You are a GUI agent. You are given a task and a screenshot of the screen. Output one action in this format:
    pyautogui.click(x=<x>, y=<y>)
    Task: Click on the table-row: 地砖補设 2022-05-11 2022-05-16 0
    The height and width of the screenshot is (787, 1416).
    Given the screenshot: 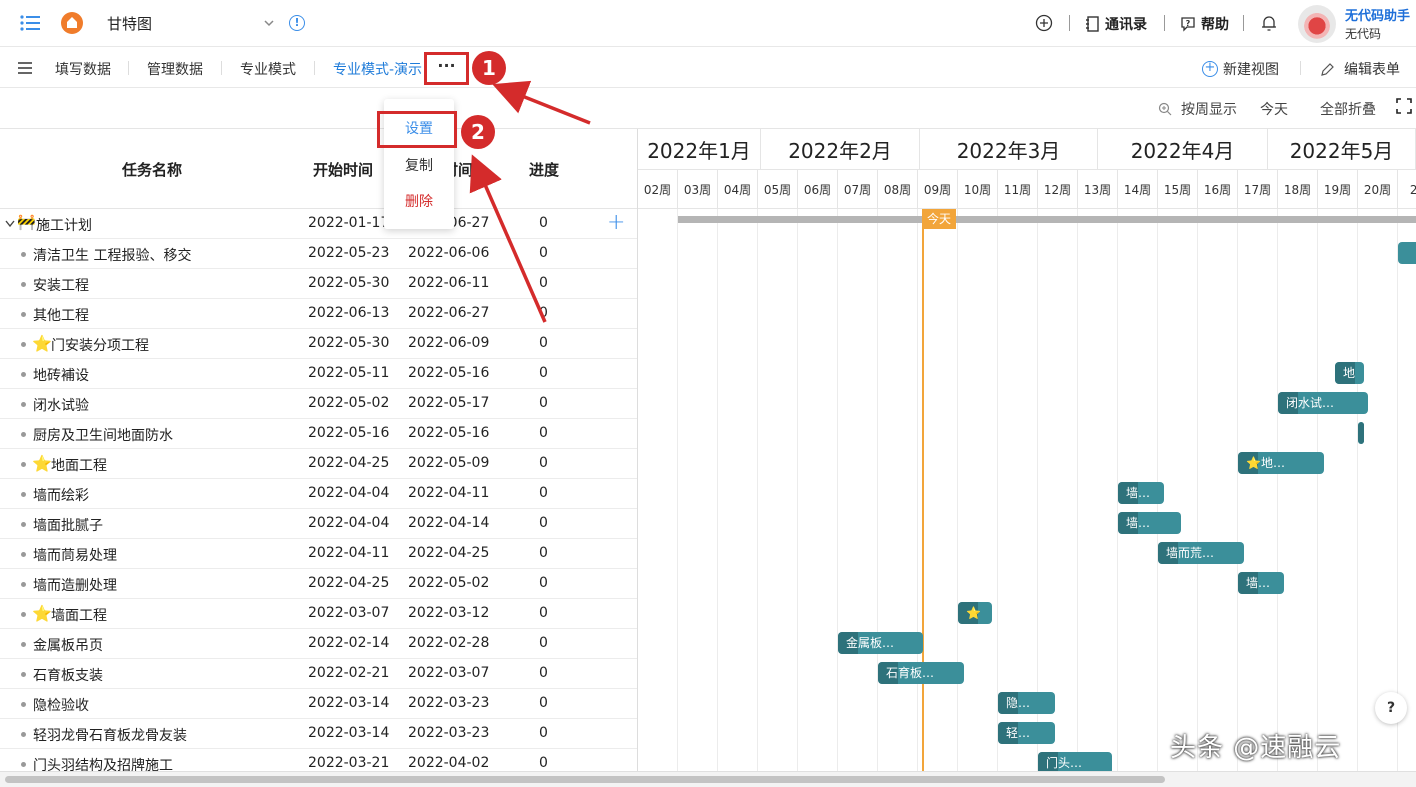 What is the action you would take?
    pyautogui.click(x=318, y=374)
    